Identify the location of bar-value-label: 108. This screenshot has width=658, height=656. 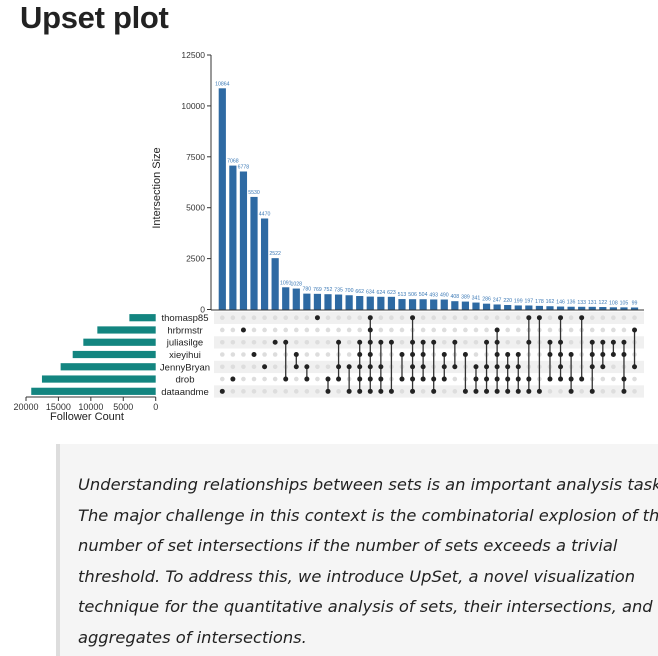
(613, 303).